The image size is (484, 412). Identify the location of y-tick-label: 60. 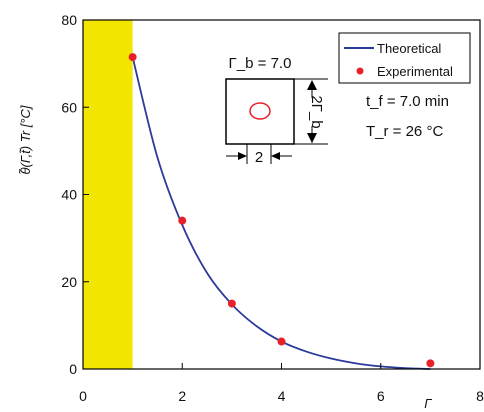
(69, 107).